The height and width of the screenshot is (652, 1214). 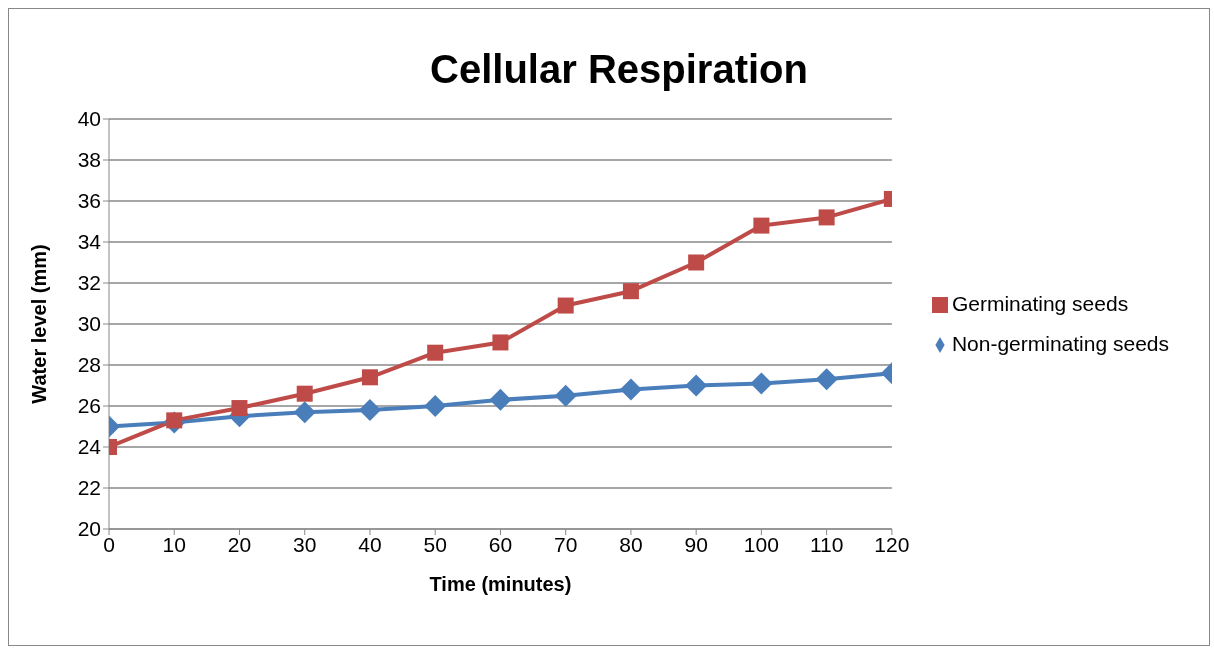 What do you see at coordinates (174, 544) in the screenshot?
I see `x-tick-label: 10` at bounding box center [174, 544].